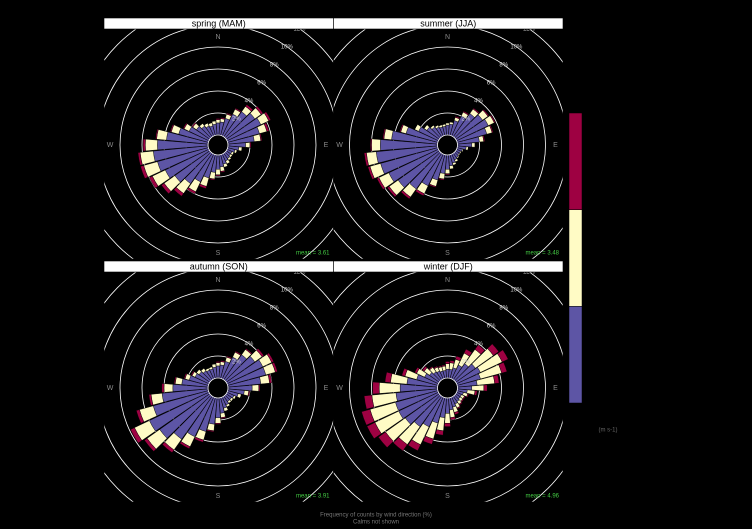 This screenshot has width=752, height=529. I want to click on compass-label: W, so click(110, 145).